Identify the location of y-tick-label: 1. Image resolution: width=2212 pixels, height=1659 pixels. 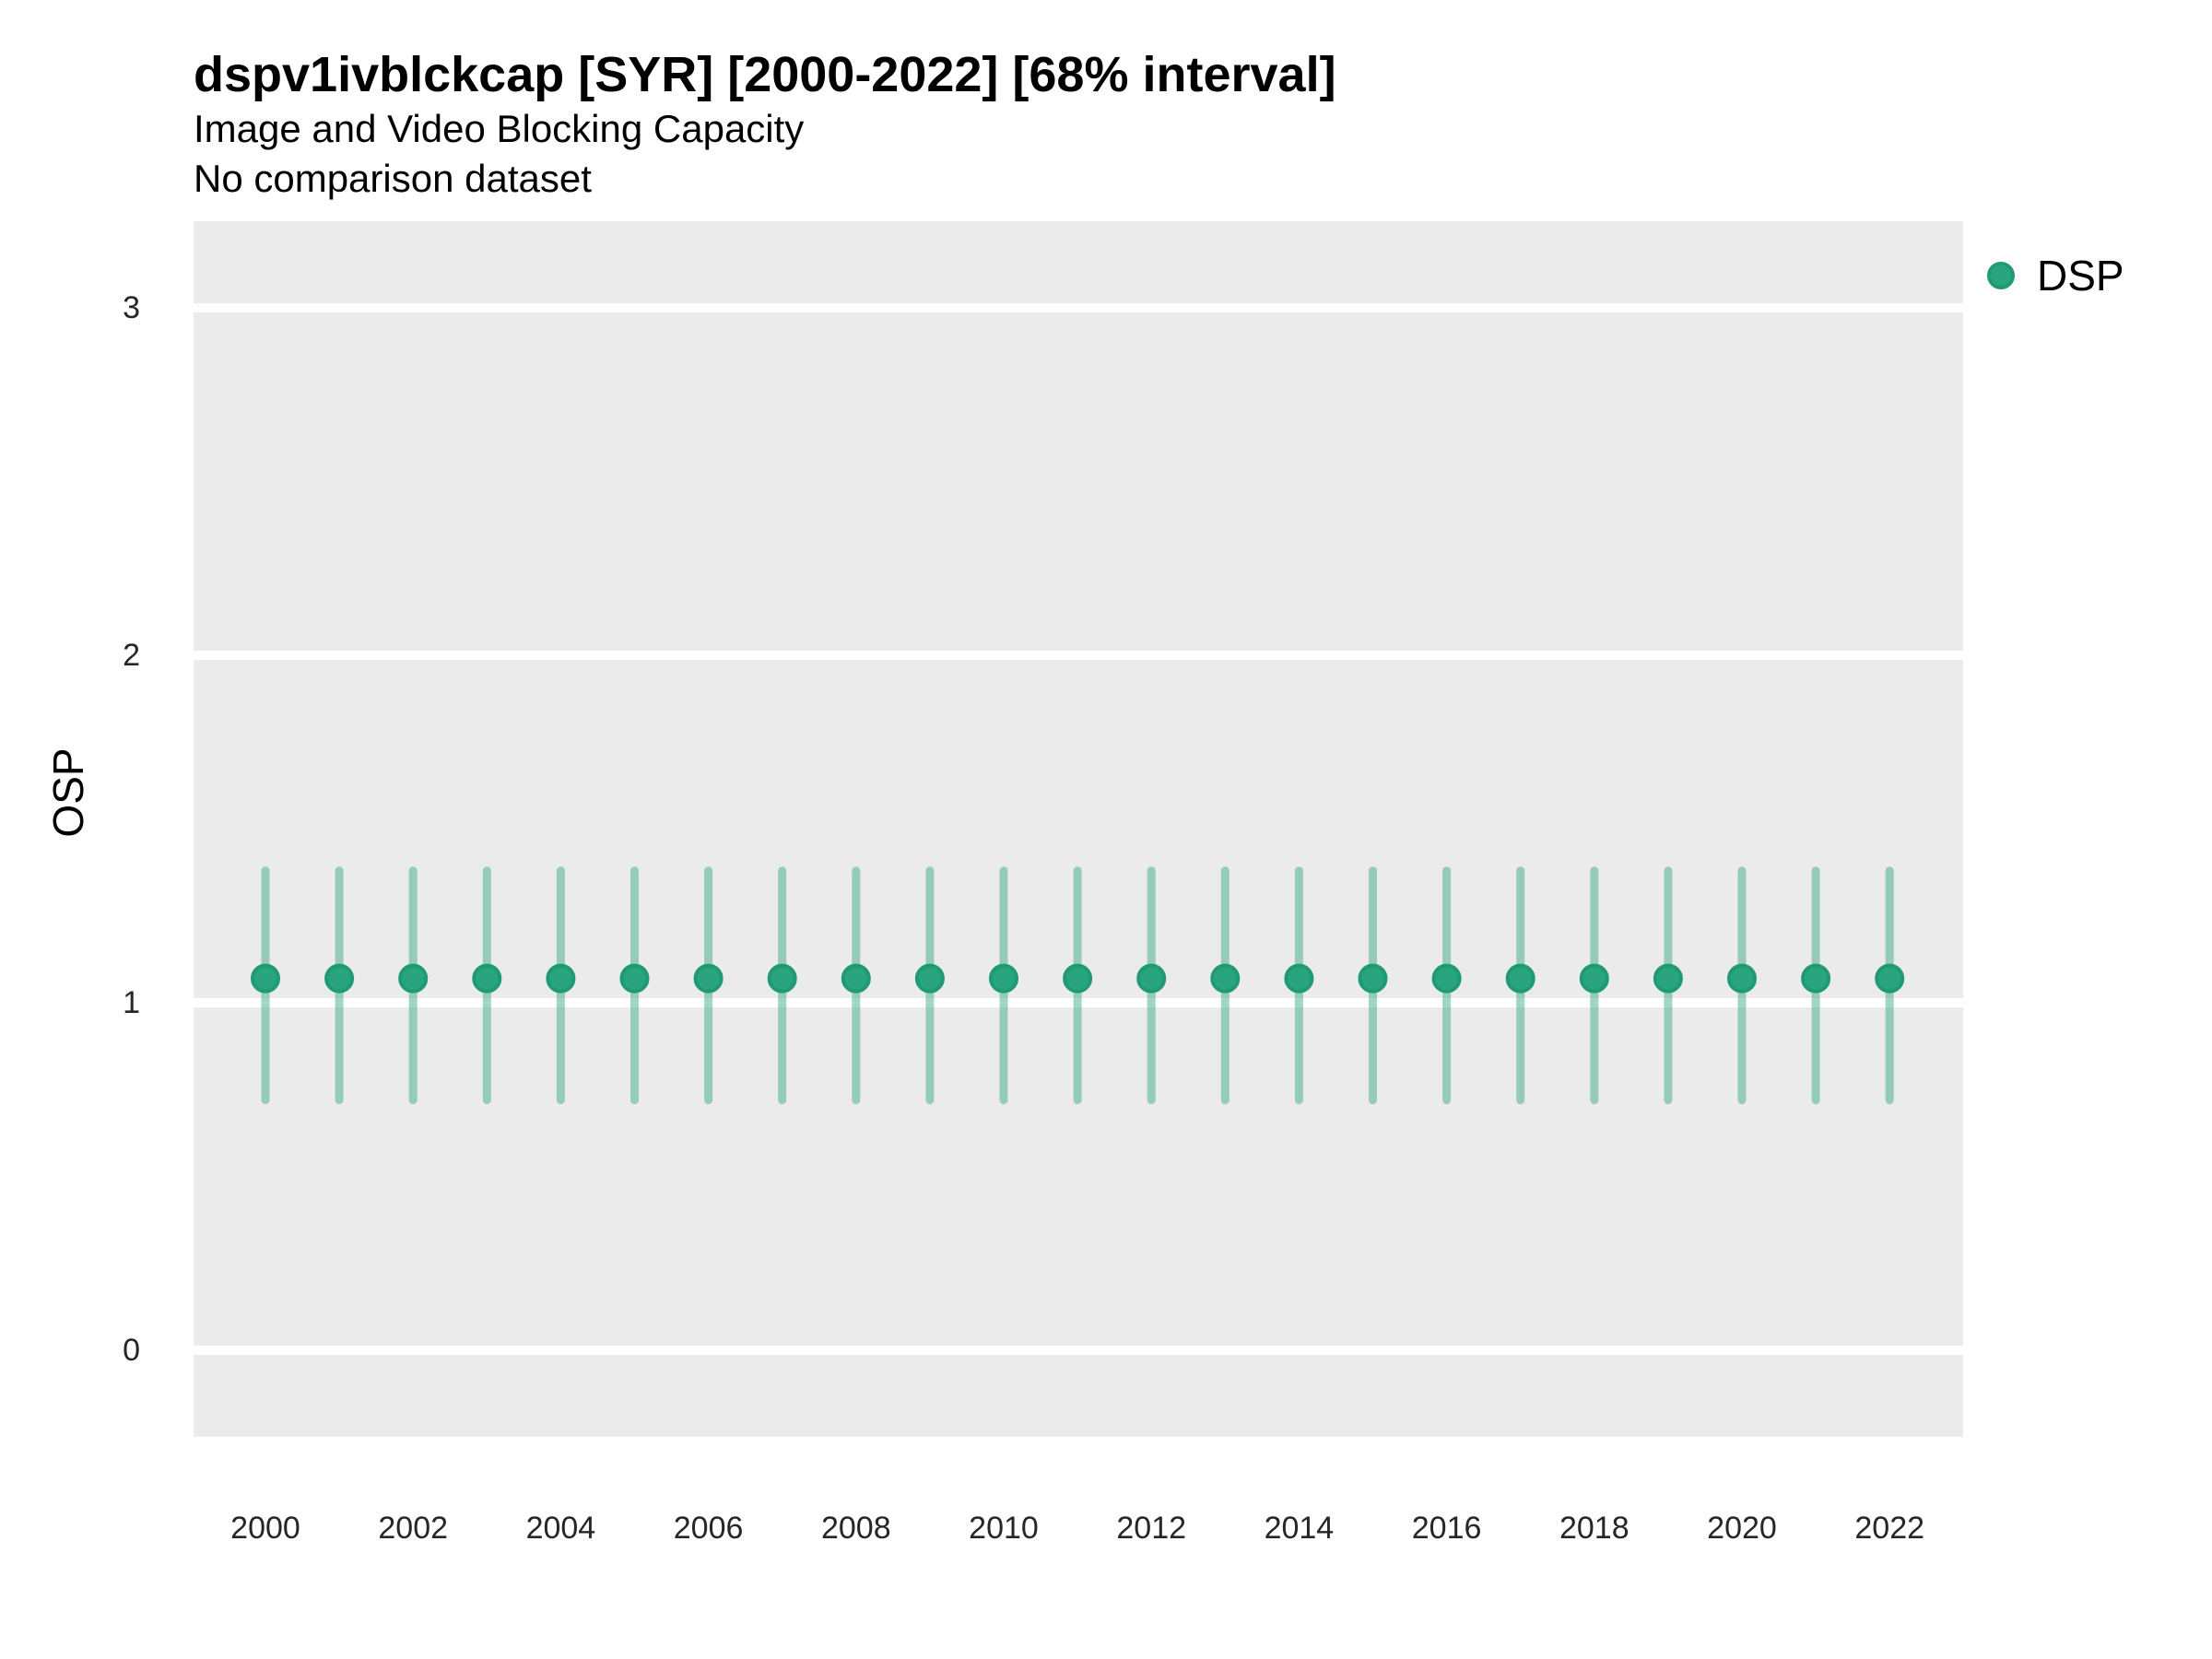
(131, 1002).